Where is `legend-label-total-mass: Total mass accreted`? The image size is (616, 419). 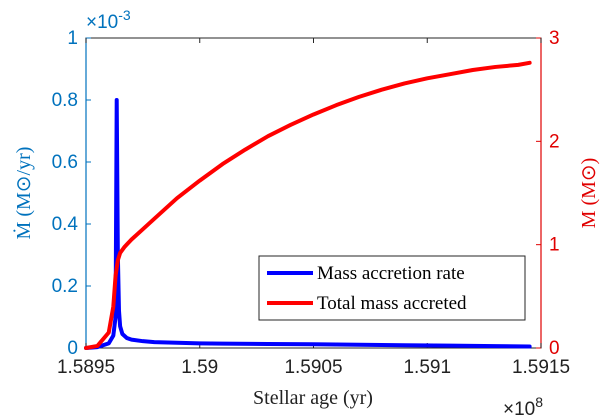 legend-label-total-mass: Total mass accreted is located at coordinates (392, 303).